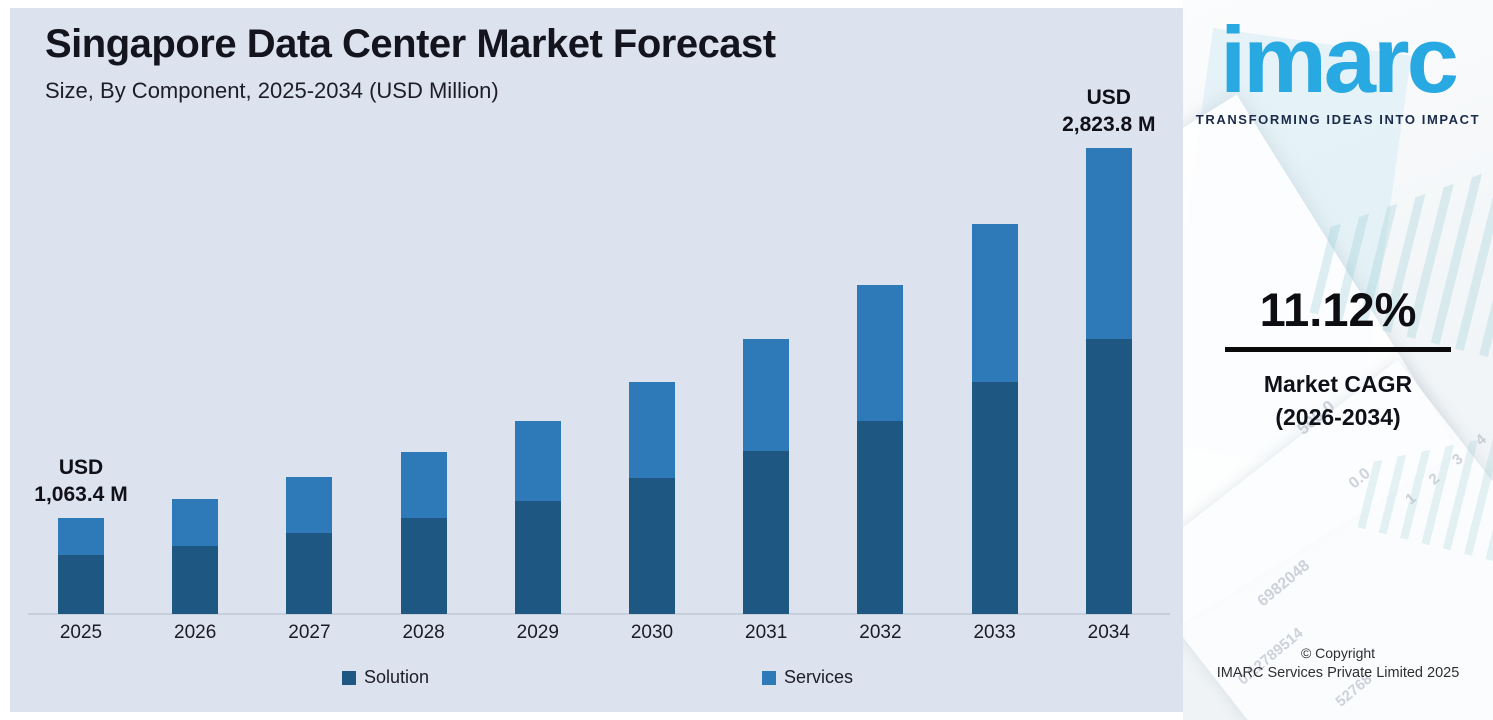 The height and width of the screenshot is (720, 1493). What do you see at coordinates (1447, 466) in the screenshot?
I see `decorative-number: 1 2 3 4` at bounding box center [1447, 466].